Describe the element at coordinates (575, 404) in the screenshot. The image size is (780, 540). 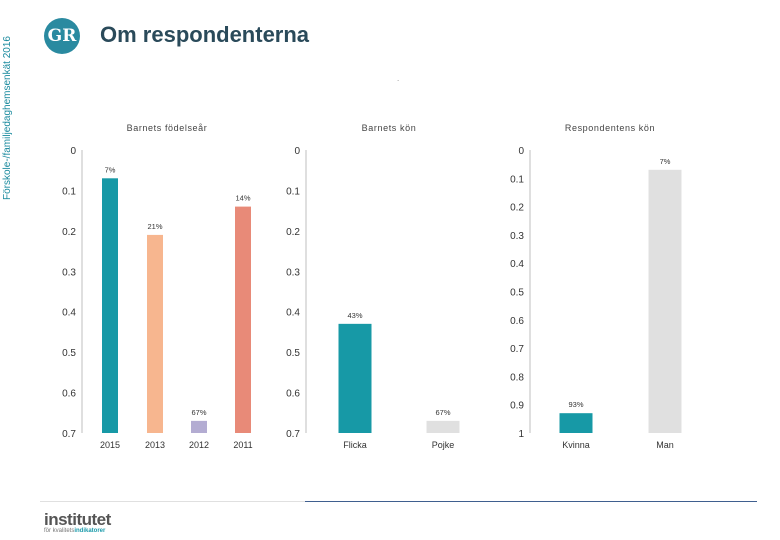
I see `data-label: 93%` at that location.